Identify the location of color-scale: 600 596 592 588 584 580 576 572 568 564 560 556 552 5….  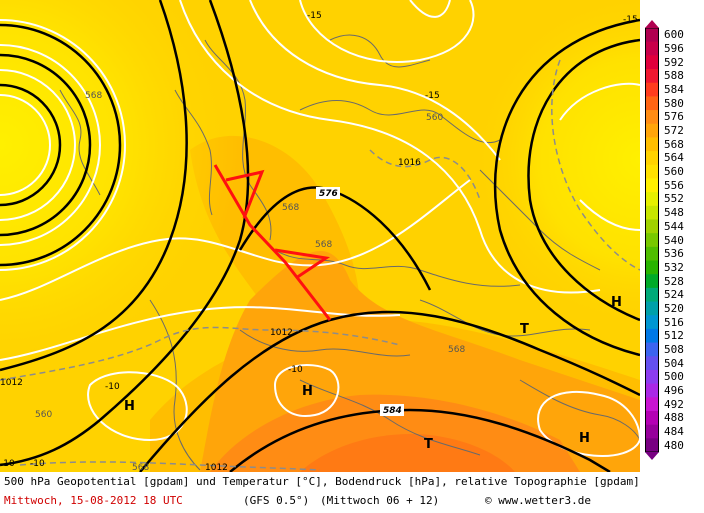
(672, 236).